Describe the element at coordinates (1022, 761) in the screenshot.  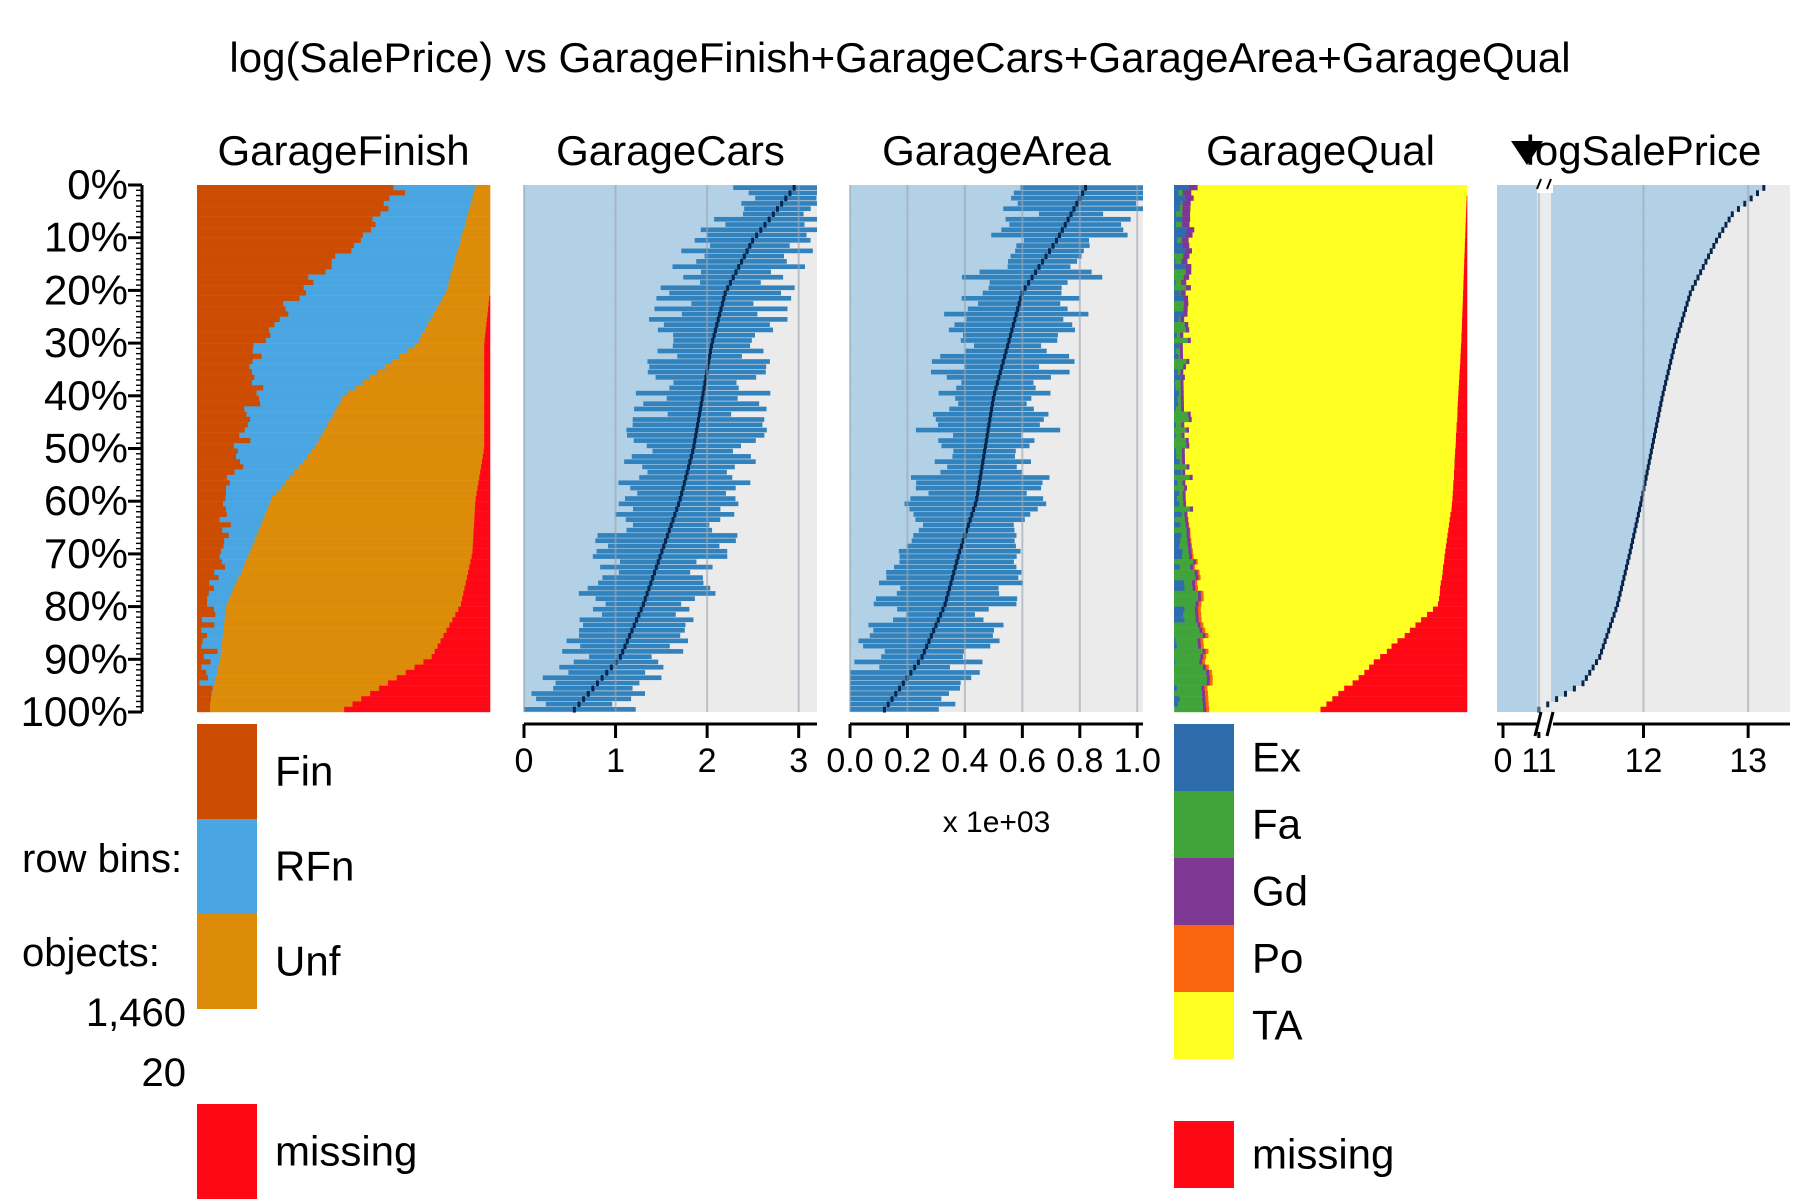
I see `x-axis-label: 0.6` at that location.